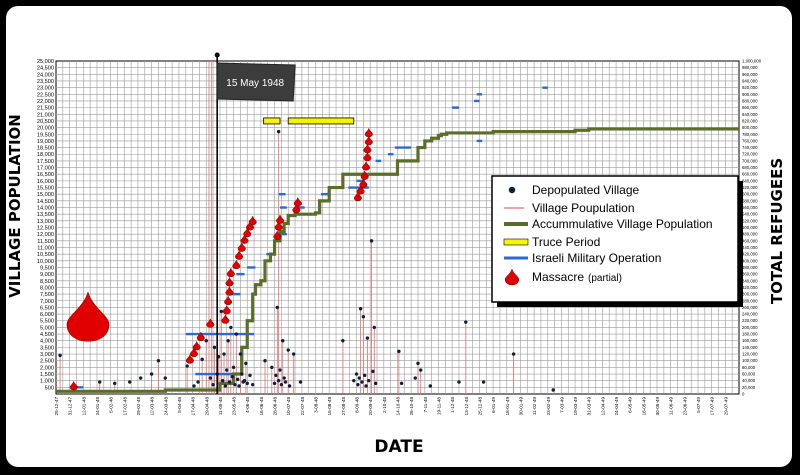 This screenshot has height=475, width=800. I want to click on x-tick: 25-12-47, so click(56, 406).